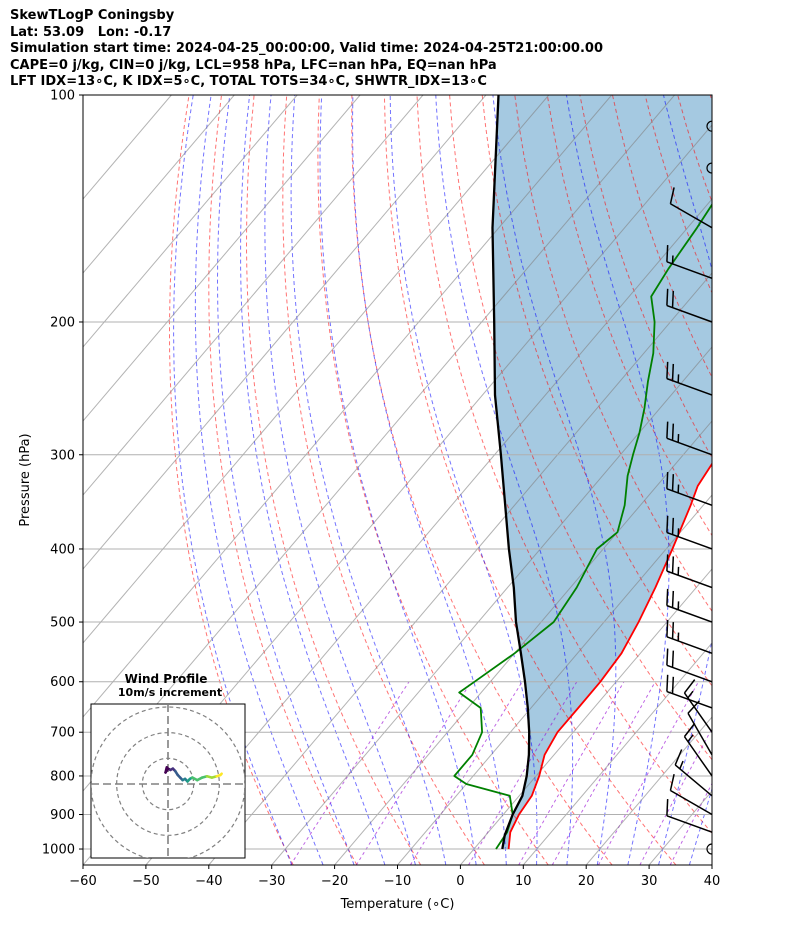 This screenshot has width=794, height=937. Describe the element at coordinates (62, 815) in the screenshot. I see `y-tick-label: 900` at that location.